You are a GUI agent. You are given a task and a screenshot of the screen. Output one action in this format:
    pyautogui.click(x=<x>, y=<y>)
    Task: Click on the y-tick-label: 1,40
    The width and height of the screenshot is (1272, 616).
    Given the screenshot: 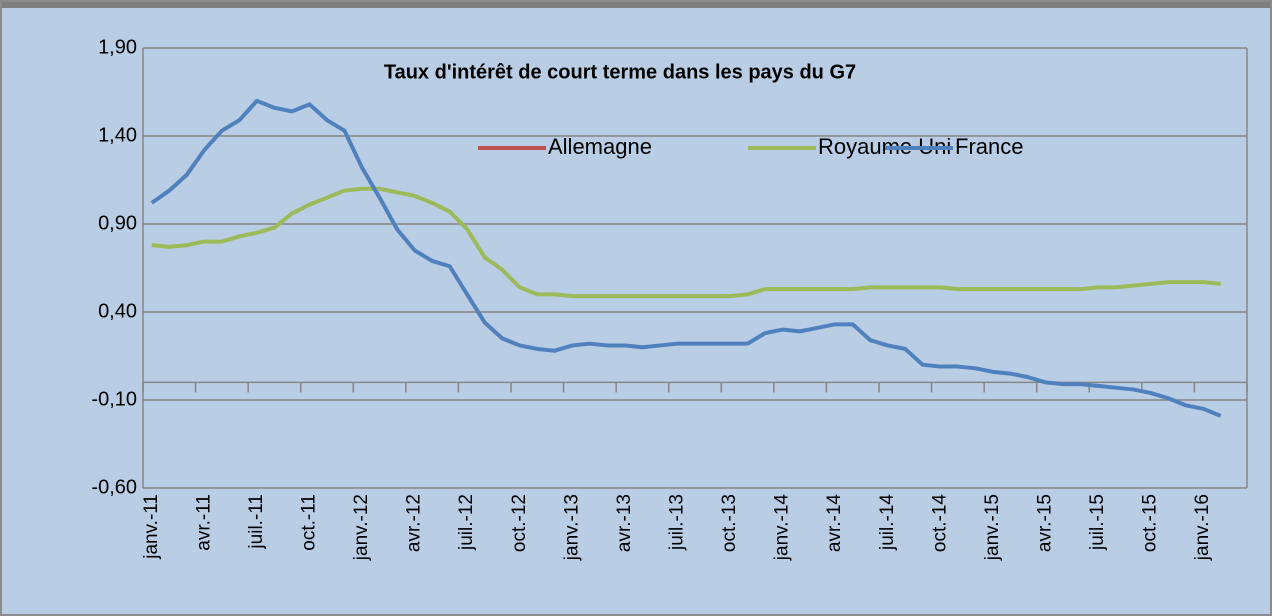 What is the action you would take?
    pyautogui.click(x=117, y=135)
    